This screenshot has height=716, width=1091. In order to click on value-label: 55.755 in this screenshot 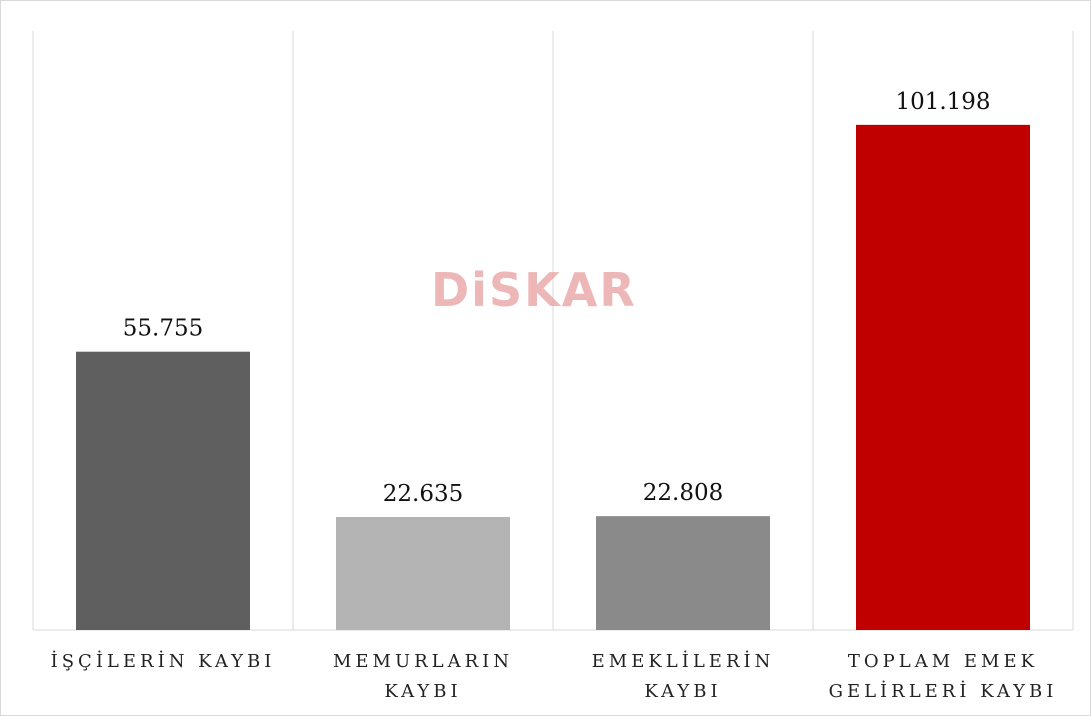, I will do `click(163, 329)`.